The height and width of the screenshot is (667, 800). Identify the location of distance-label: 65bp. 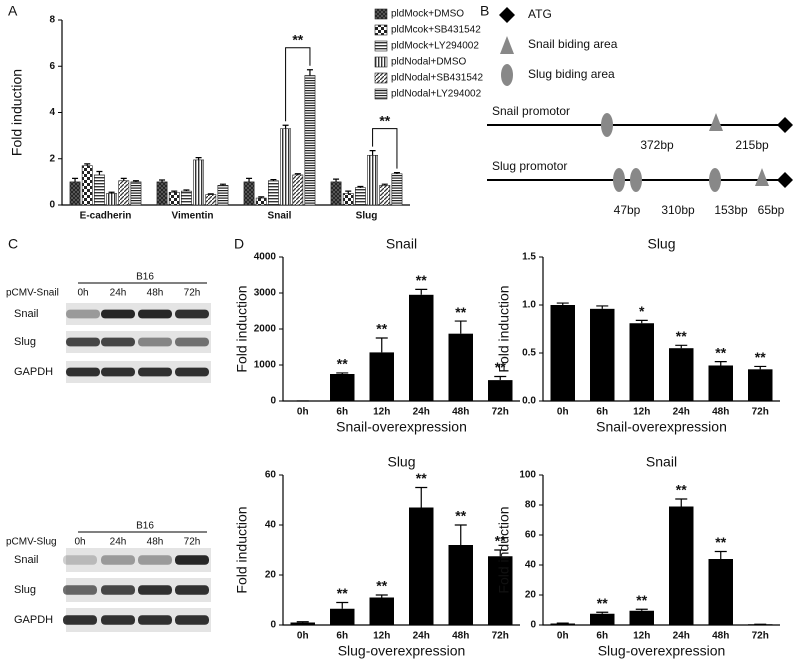
(771, 210).